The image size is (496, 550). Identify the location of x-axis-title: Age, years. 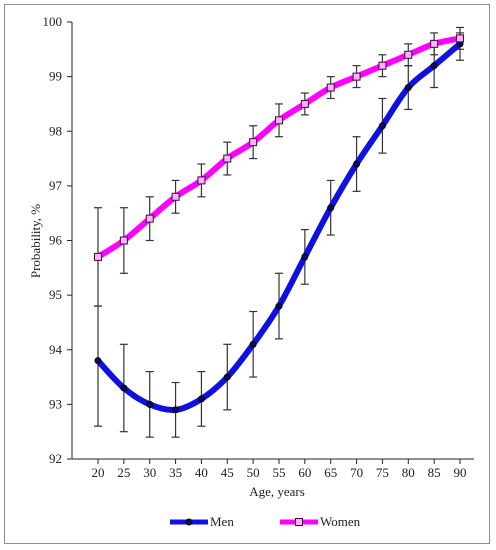
(277, 491).